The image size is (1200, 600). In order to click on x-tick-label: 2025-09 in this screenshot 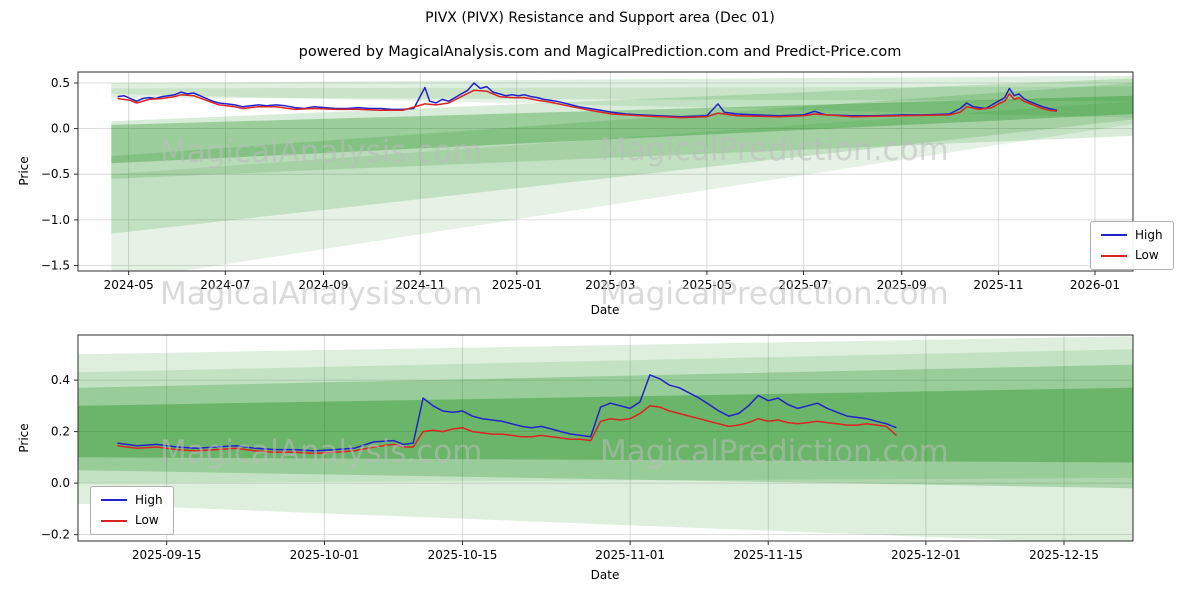, I will do `click(902, 285)`.